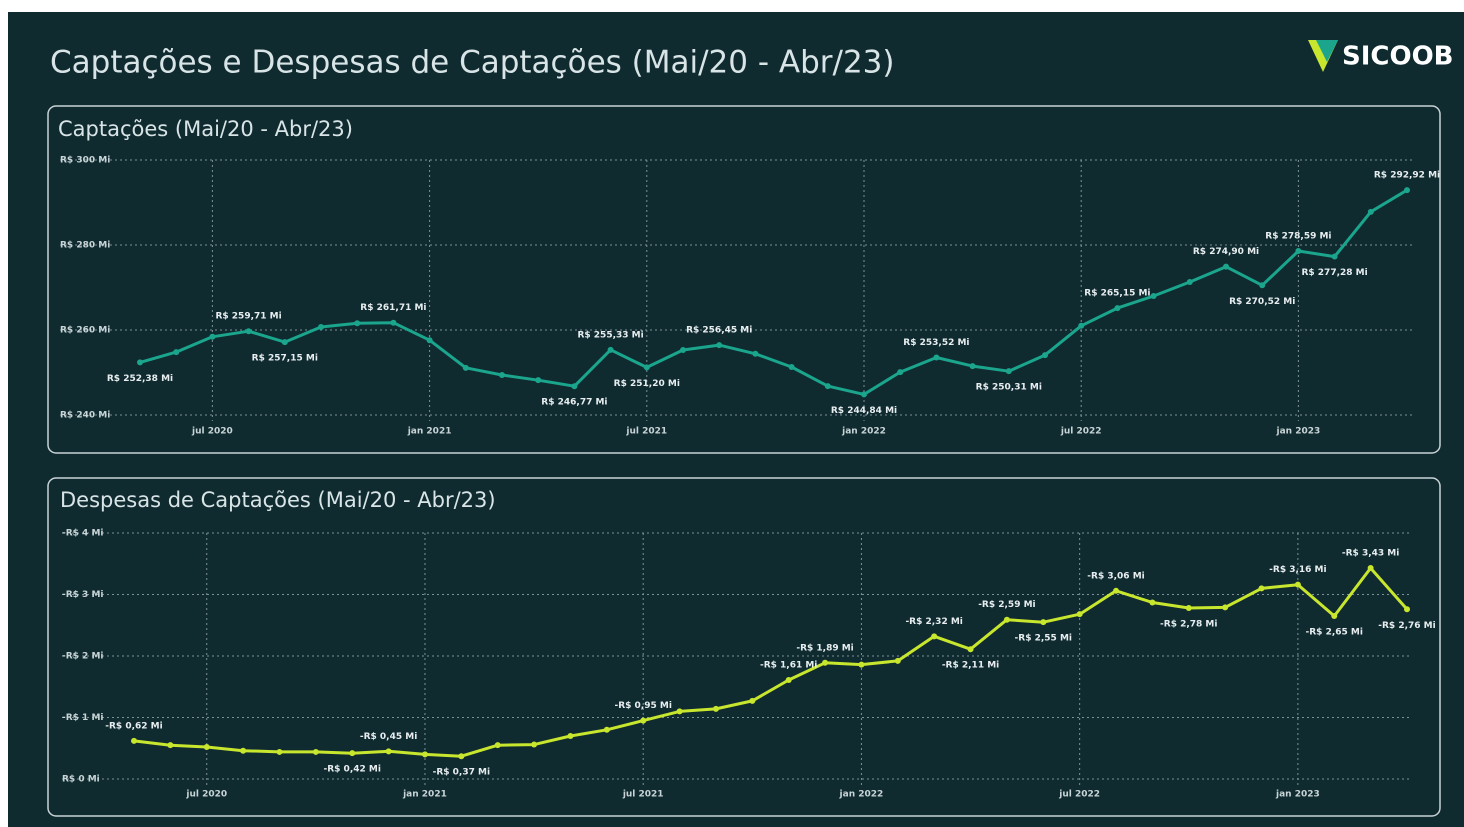  What do you see at coordinates (1398, 57) in the screenshot?
I see `logo-text: SICOOB` at bounding box center [1398, 57].